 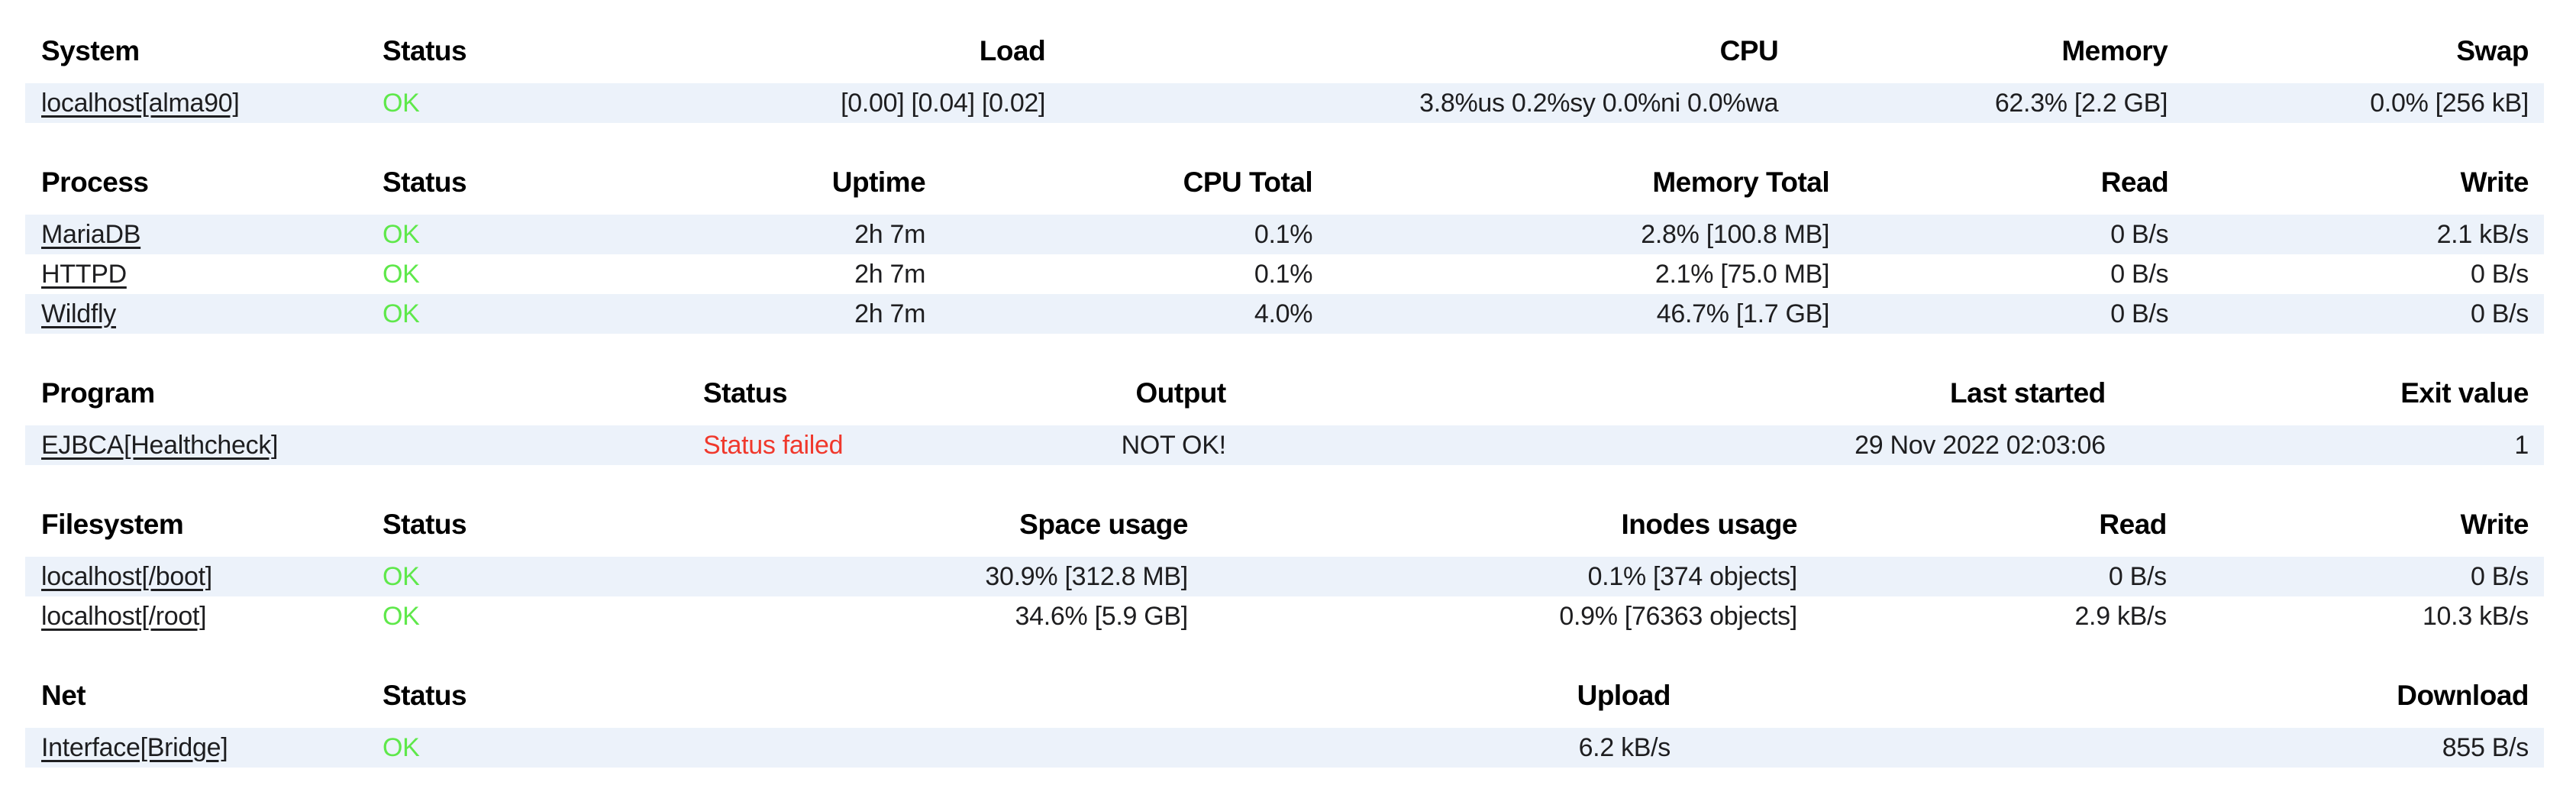 What do you see at coordinates (126, 576) in the screenshot?
I see `service-link-localhost-boot: localhost[/boot]` at bounding box center [126, 576].